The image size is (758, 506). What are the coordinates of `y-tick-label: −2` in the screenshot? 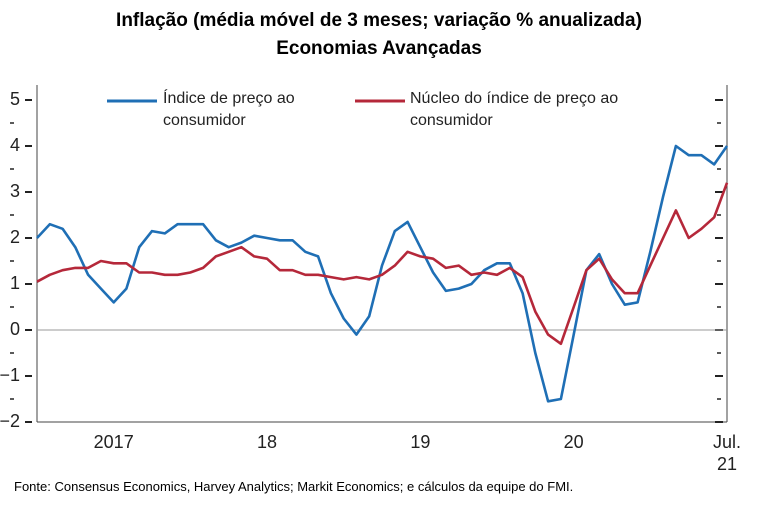 It's located at (10, 421).